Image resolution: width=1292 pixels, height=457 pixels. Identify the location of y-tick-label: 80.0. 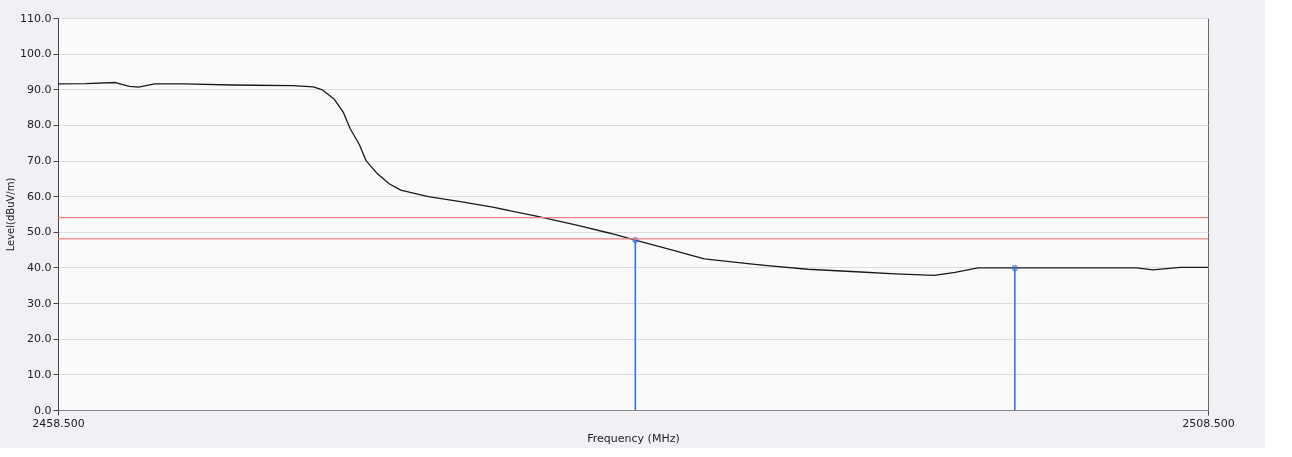
(39, 125).